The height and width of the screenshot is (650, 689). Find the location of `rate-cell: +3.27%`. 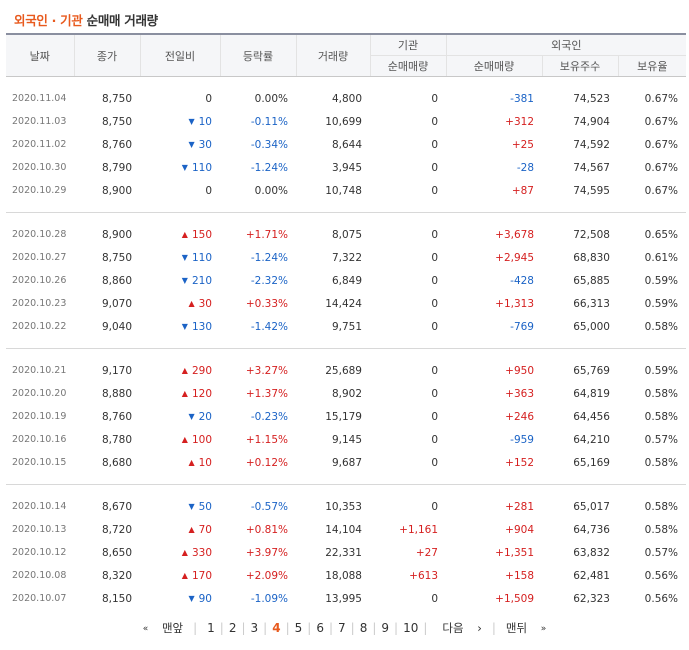

rate-cell: +3.27% is located at coordinates (266, 370).